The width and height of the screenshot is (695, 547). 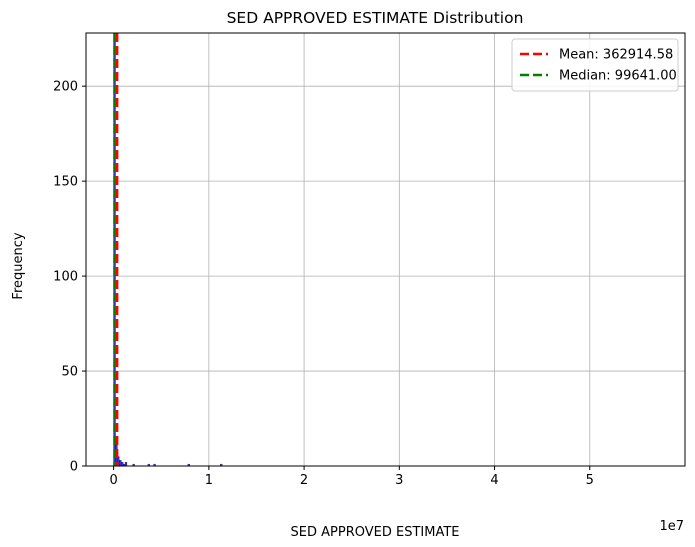 What do you see at coordinates (375, 532) in the screenshot?
I see `x-axis-title: SED APPROVED ESTIMATE` at bounding box center [375, 532].